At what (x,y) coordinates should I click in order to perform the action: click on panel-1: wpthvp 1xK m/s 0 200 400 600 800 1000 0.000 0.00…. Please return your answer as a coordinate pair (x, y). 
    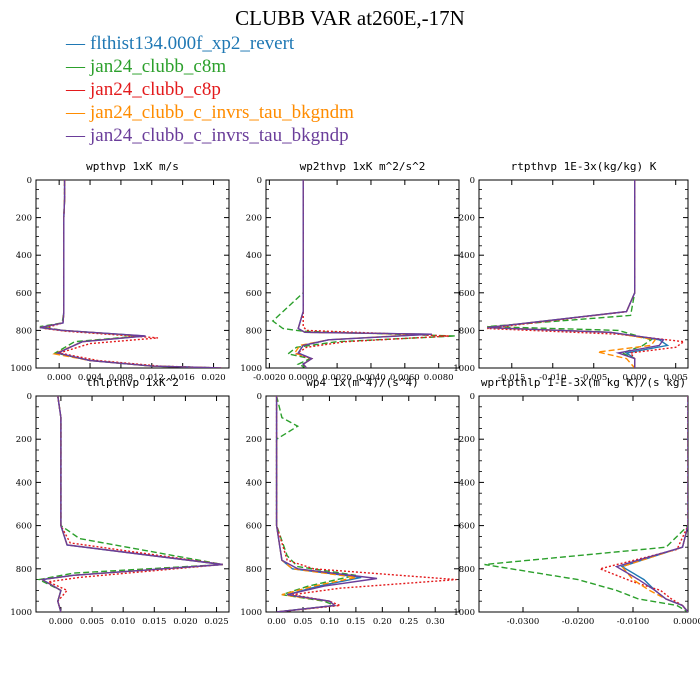
    Looking at the image, I should click on (120, 271).